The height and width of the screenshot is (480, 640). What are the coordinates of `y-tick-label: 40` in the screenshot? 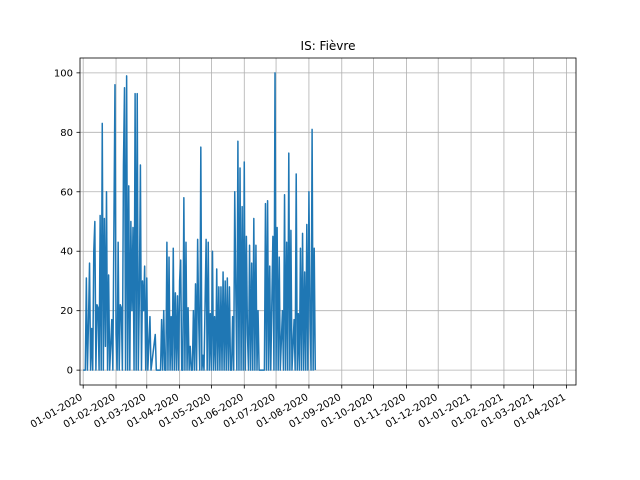 It's located at (66, 252).